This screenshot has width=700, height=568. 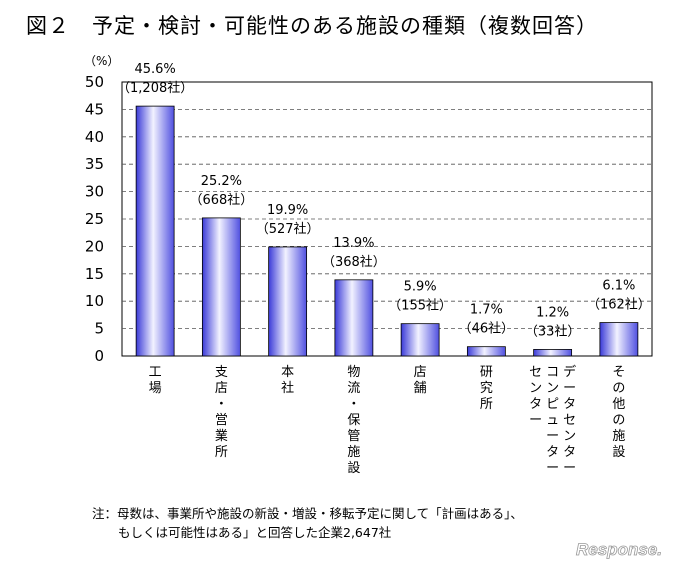 What do you see at coordinates (420, 380) in the screenshot?
I see `category-label: 店舗` at bounding box center [420, 380].